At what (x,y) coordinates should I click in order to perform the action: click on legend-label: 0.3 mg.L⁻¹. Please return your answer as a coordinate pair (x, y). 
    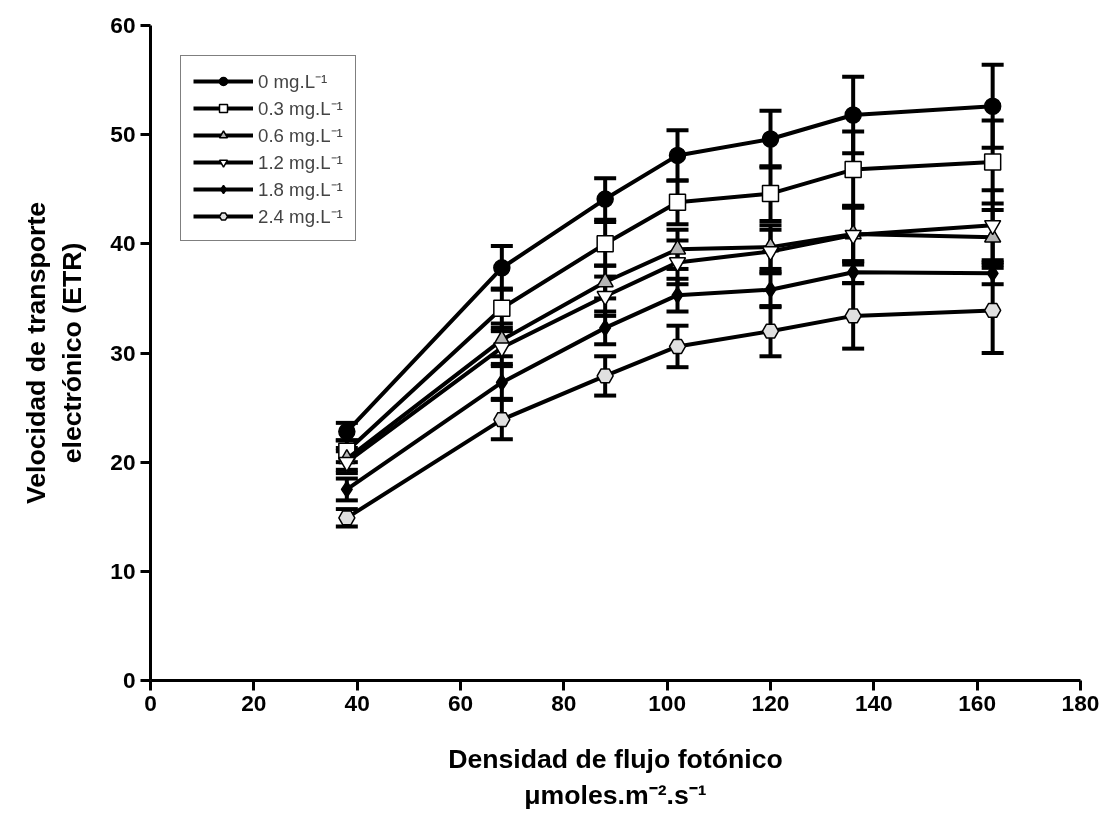
    Looking at the image, I should click on (300, 108).